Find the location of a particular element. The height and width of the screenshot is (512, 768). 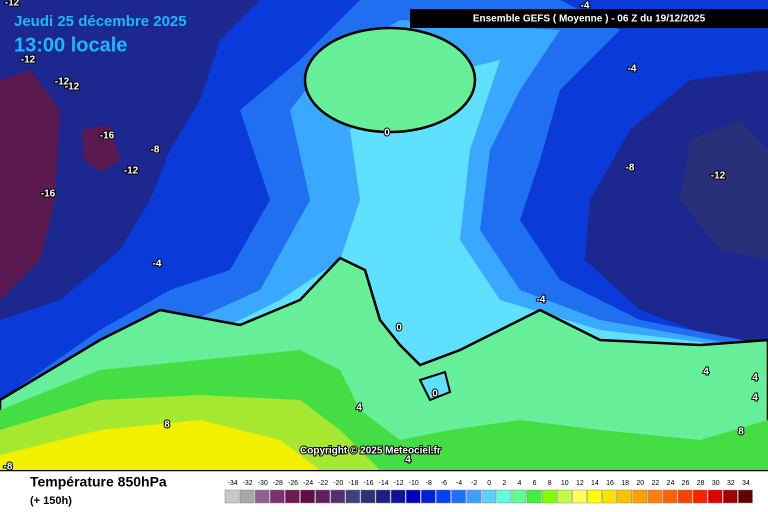

legend-label: 2 is located at coordinates (504, 483).